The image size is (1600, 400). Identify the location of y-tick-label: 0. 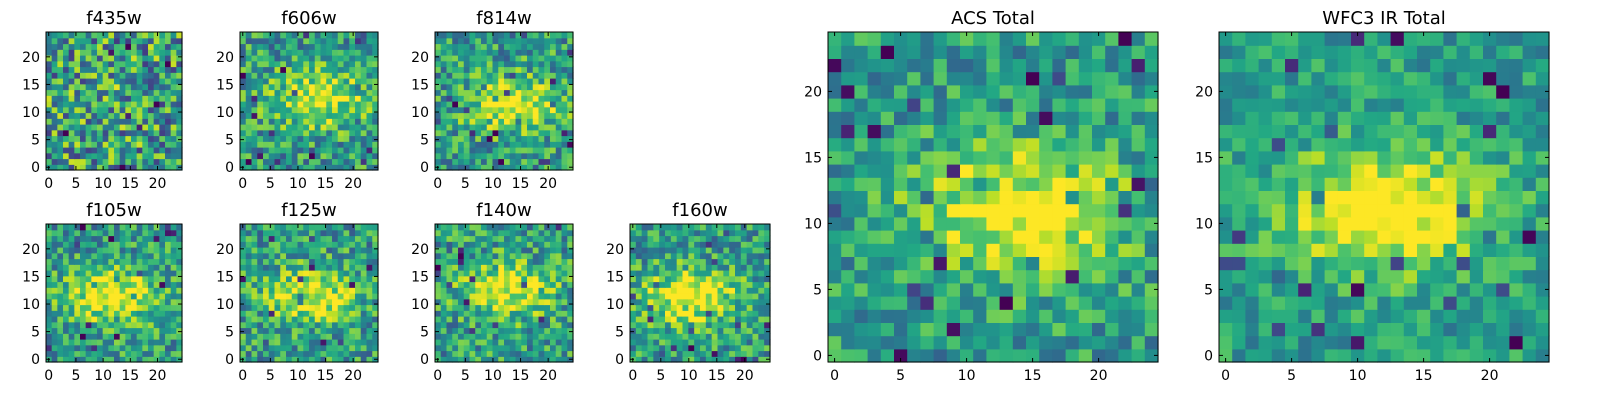
(229, 168).